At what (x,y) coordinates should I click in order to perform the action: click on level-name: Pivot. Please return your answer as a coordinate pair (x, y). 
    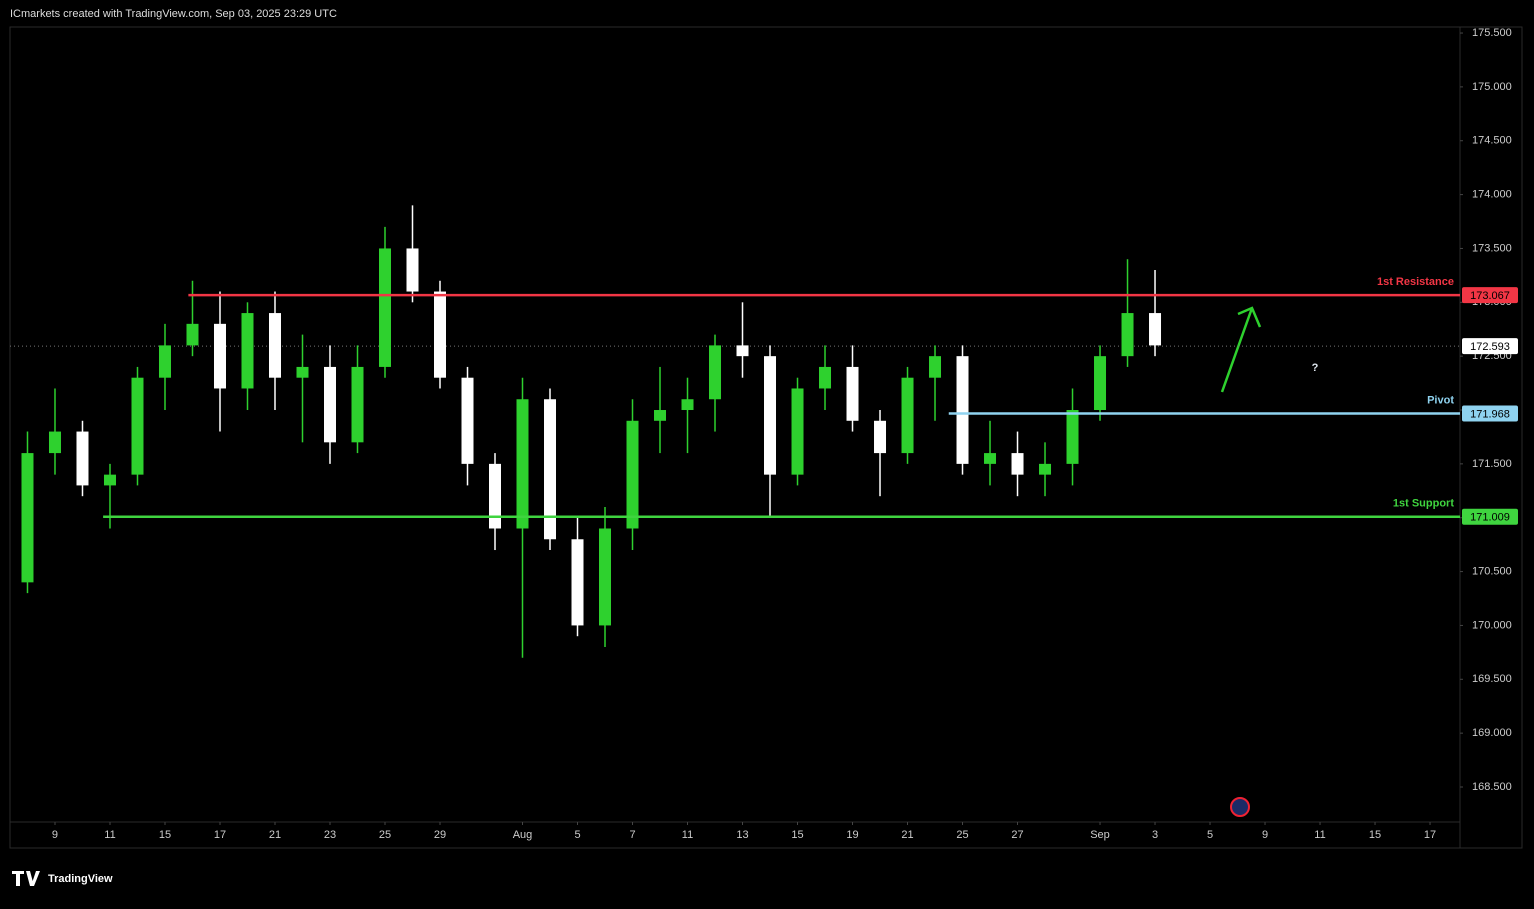
    Looking at the image, I should click on (1440, 400).